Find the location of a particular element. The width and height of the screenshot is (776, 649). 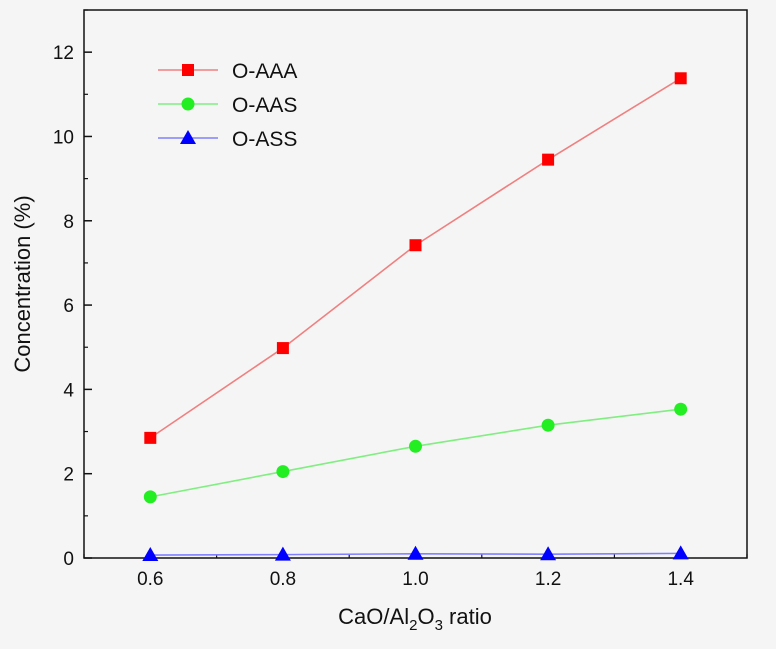

y-tick-label: 4 is located at coordinates (68, 390).